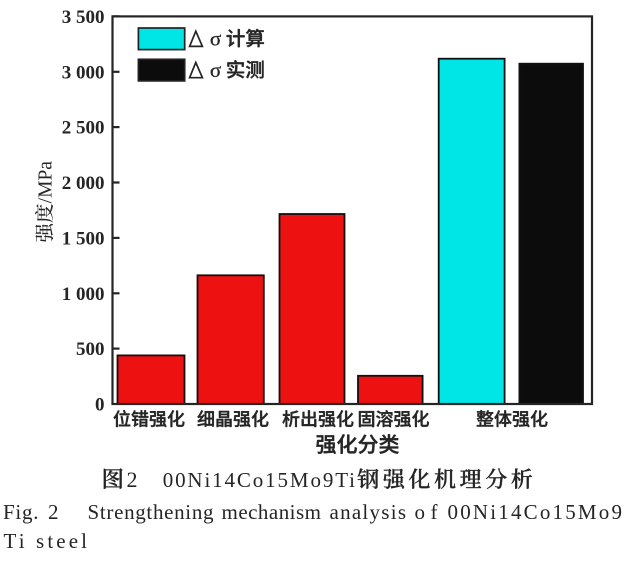 The height and width of the screenshot is (567, 625). I want to click on svg-text: 1 000, so click(83, 294).